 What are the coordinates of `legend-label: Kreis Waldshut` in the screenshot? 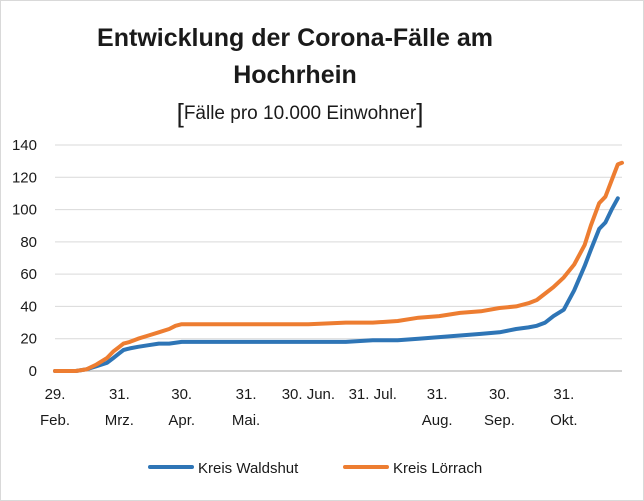 It's located at (248, 468).